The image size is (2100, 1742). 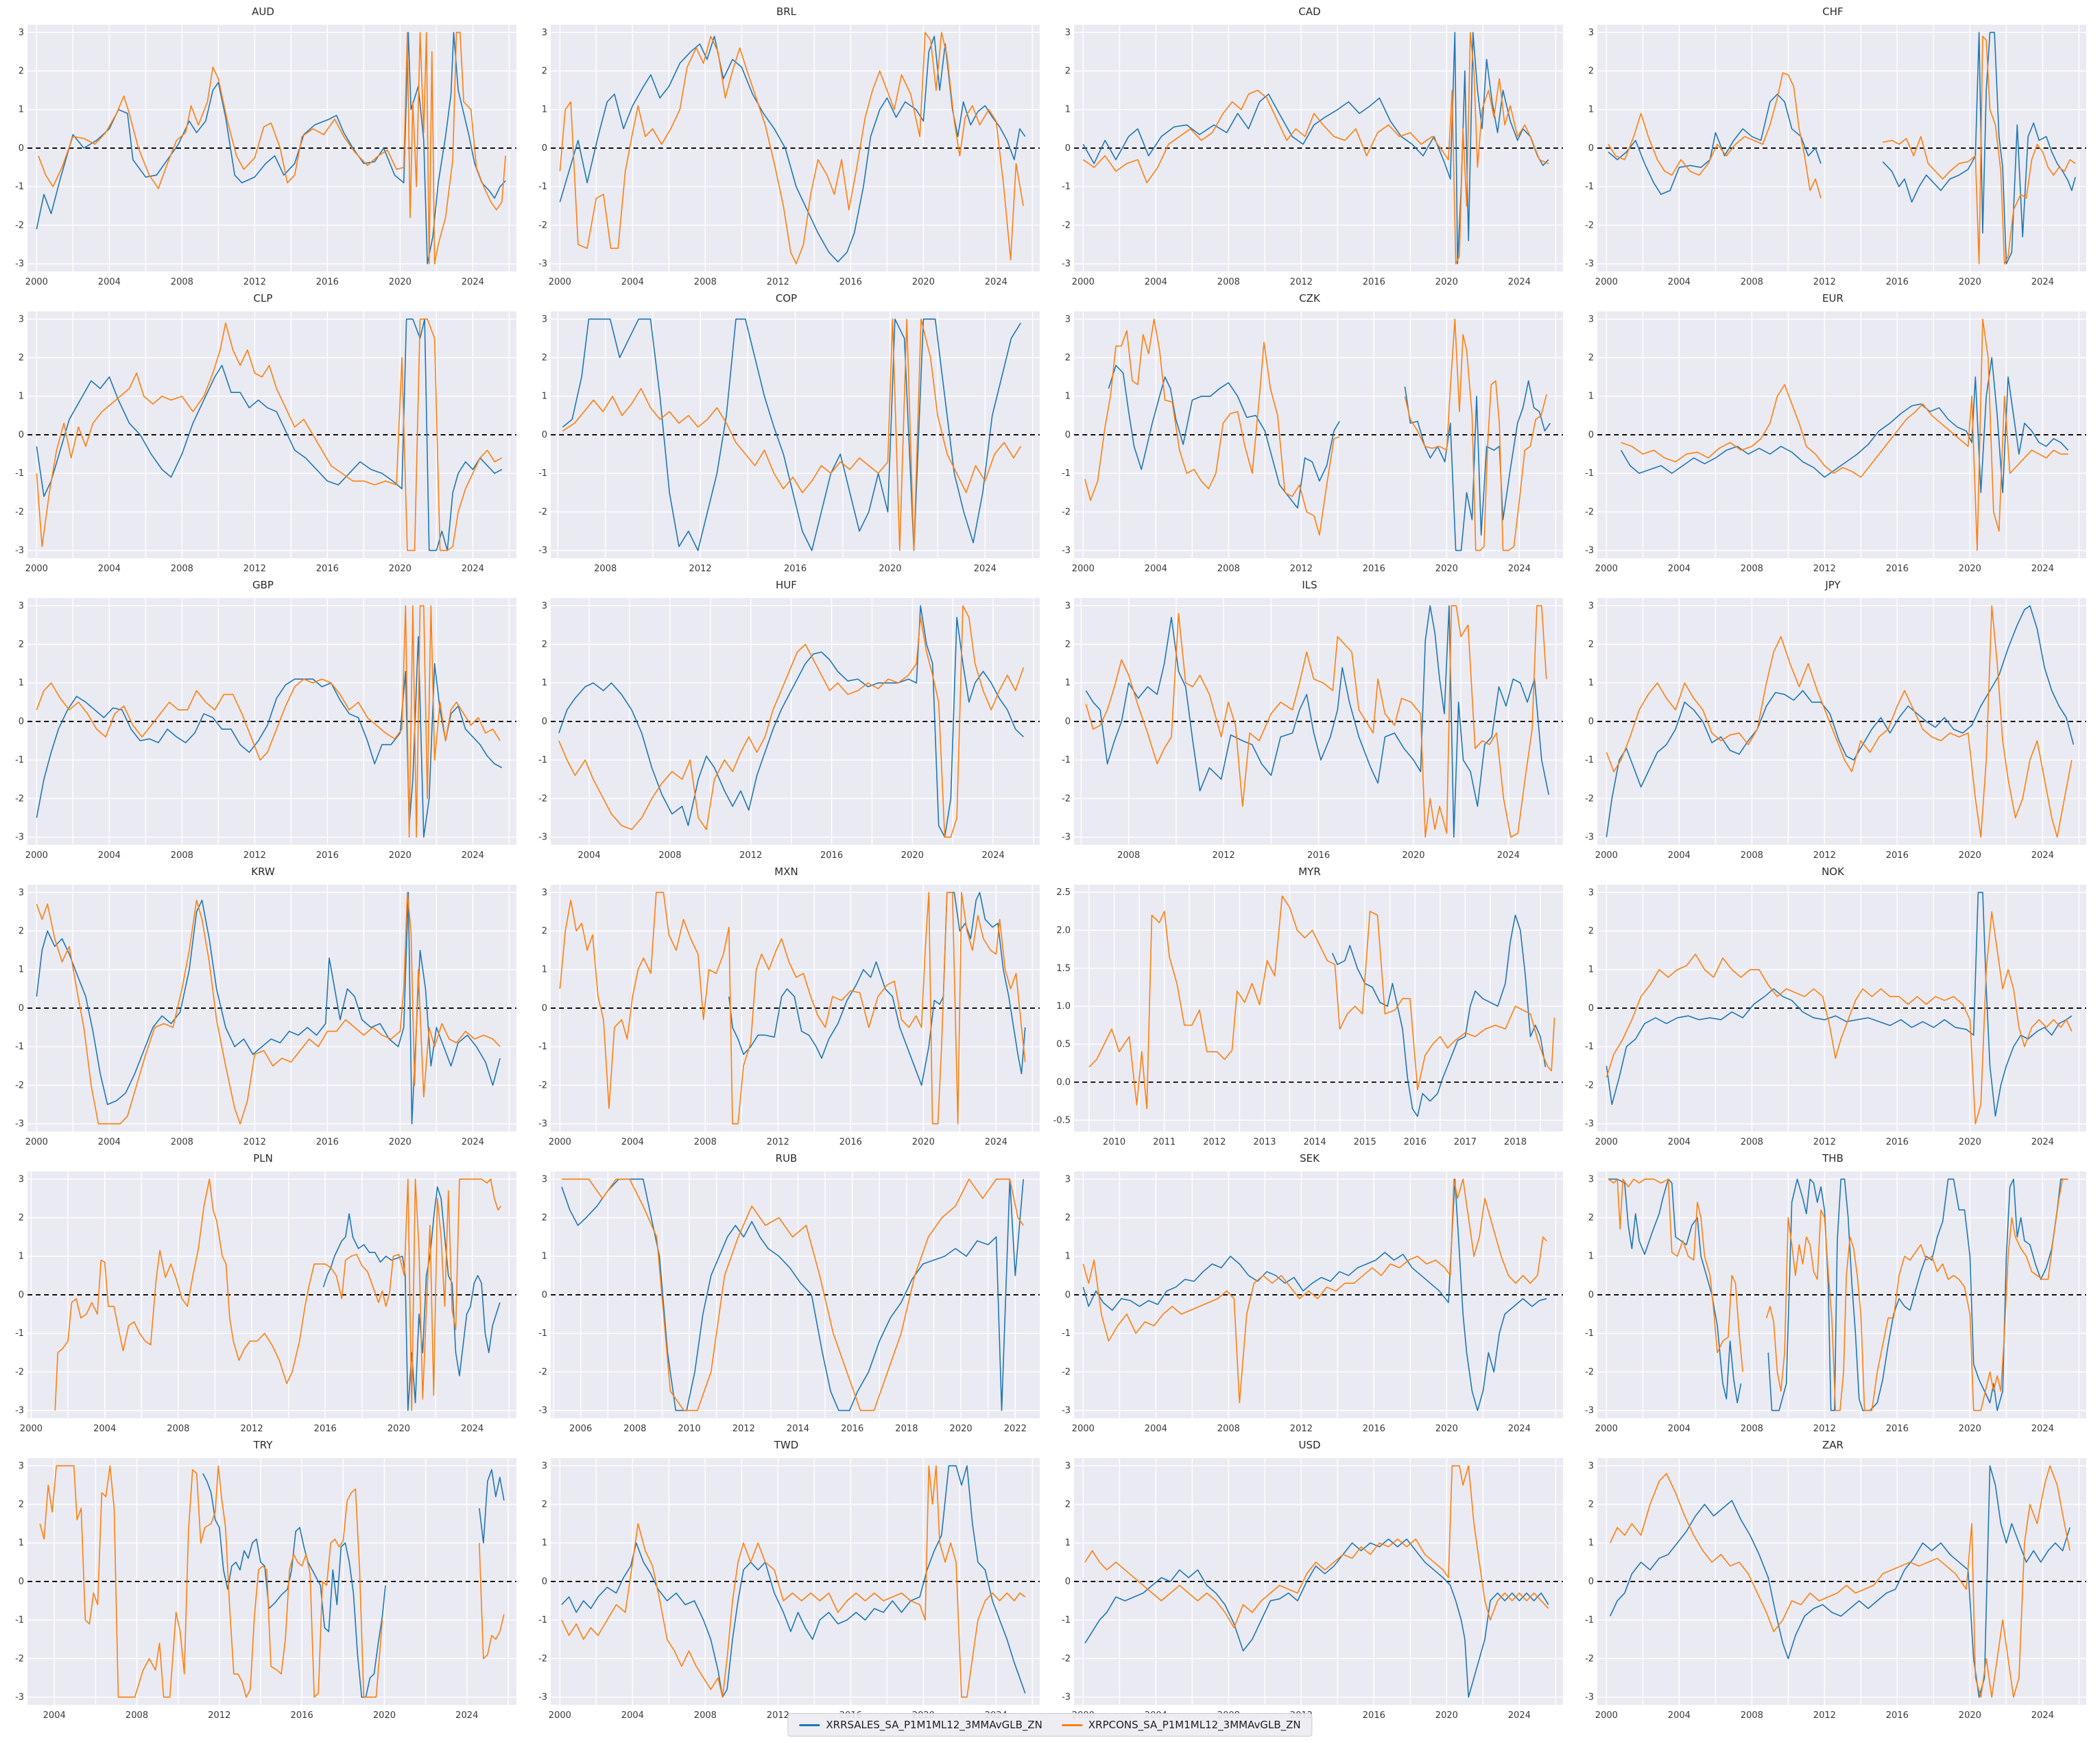 I want to click on x-tick-label: 2017, so click(x=1465, y=1142).